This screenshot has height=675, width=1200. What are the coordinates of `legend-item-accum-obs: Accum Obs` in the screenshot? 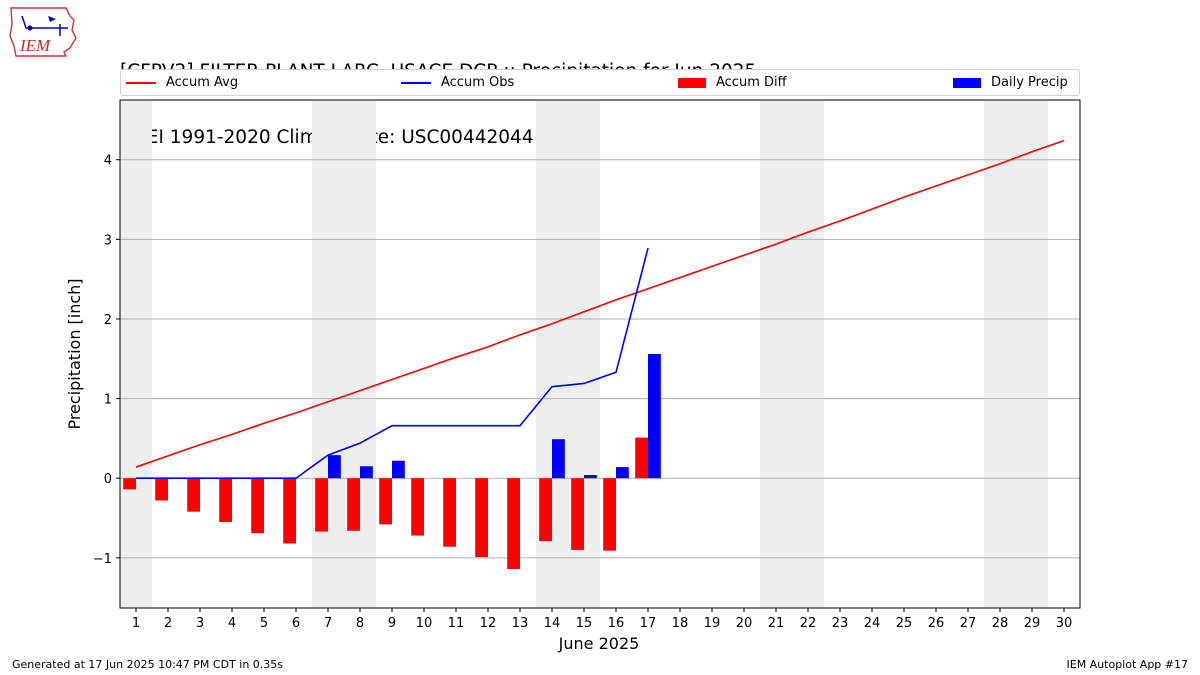 It's located at (457, 82).